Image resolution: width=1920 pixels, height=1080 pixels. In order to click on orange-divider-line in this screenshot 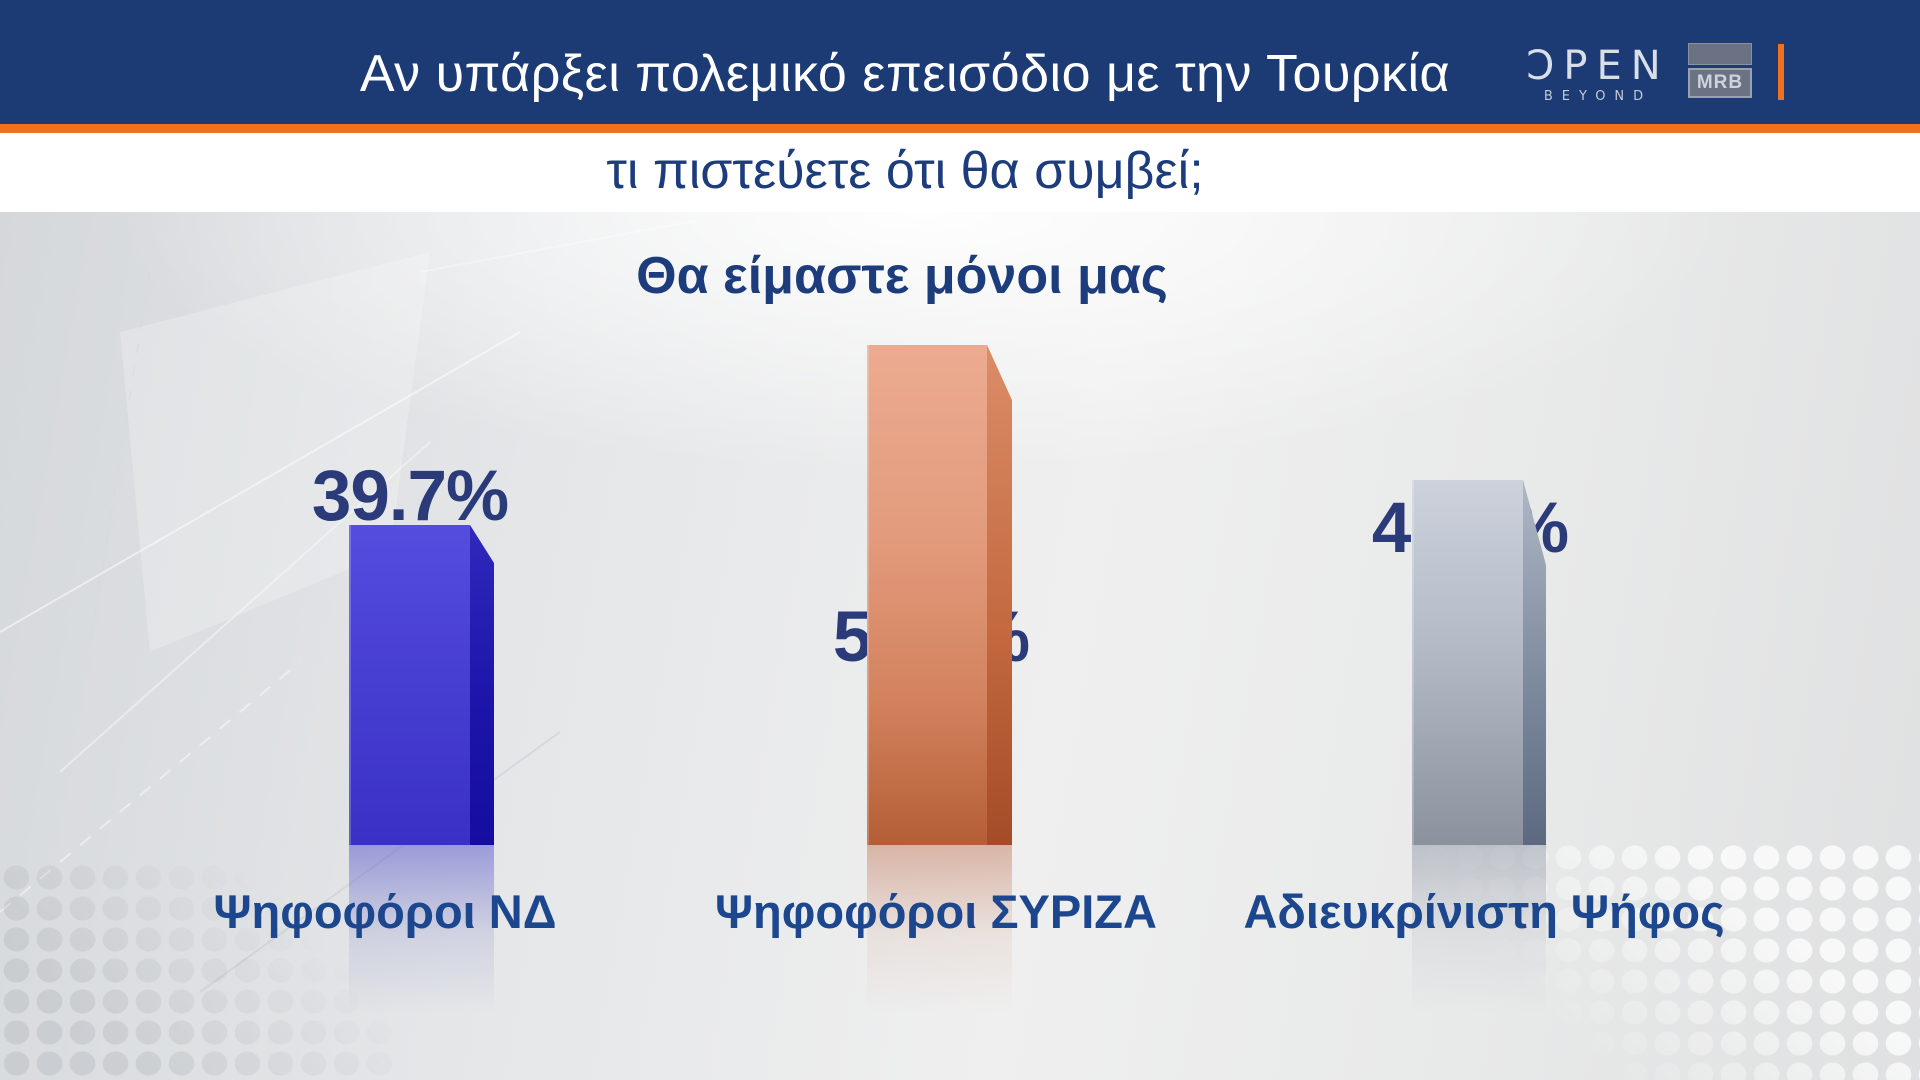, I will do `click(1781, 72)`.